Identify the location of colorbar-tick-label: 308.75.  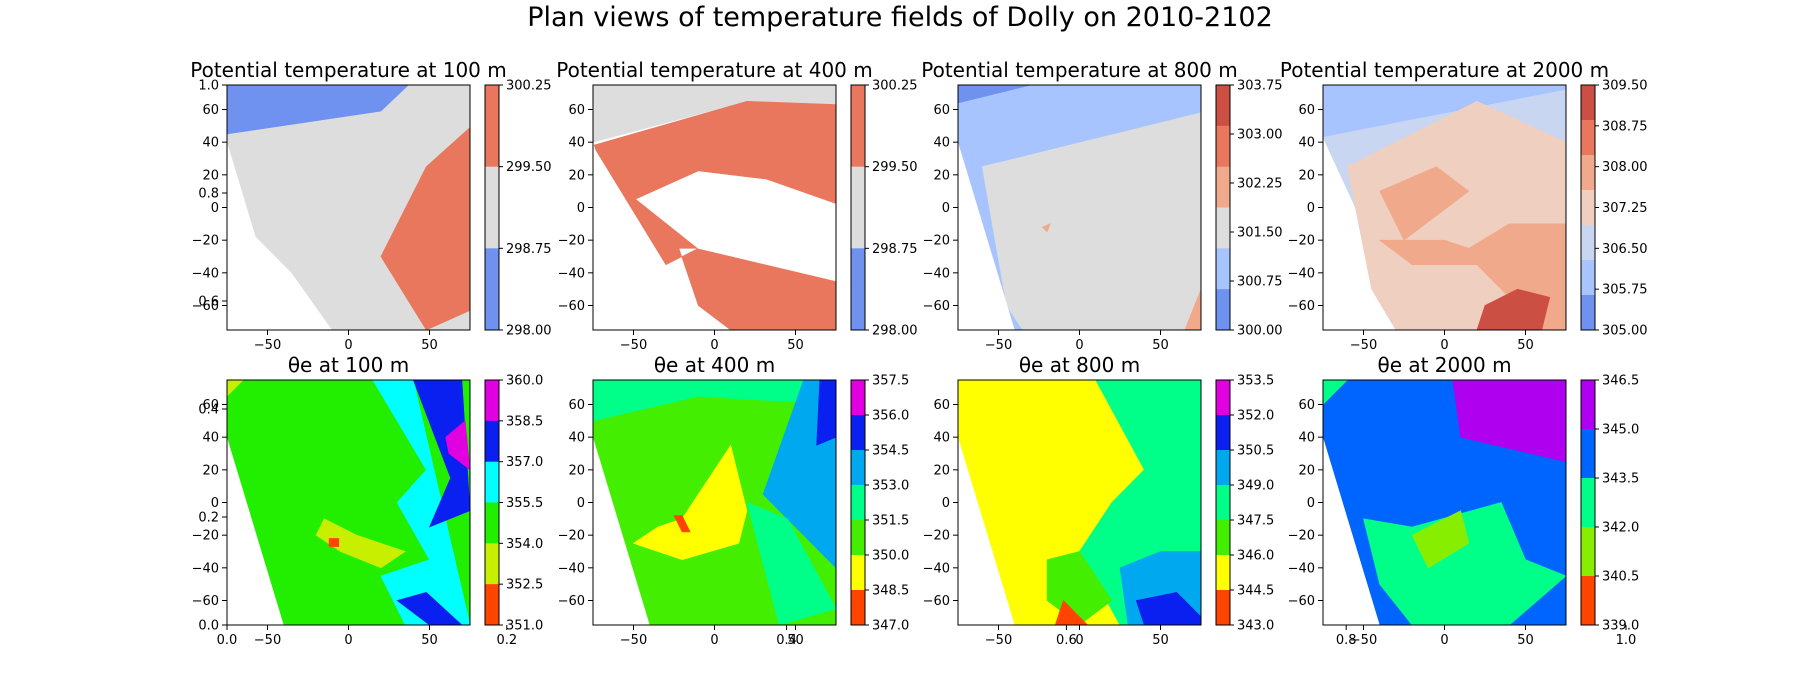
(1625, 126).